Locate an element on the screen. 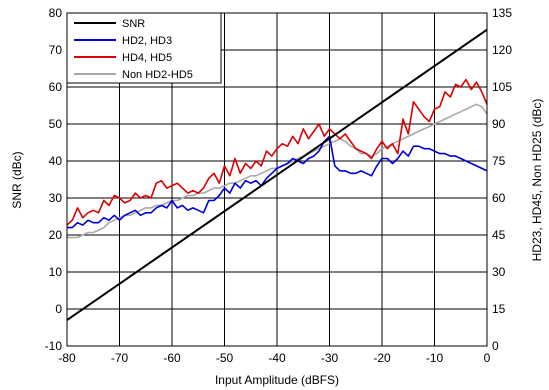  y-tick-label: 30 is located at coordinates (56, 198).